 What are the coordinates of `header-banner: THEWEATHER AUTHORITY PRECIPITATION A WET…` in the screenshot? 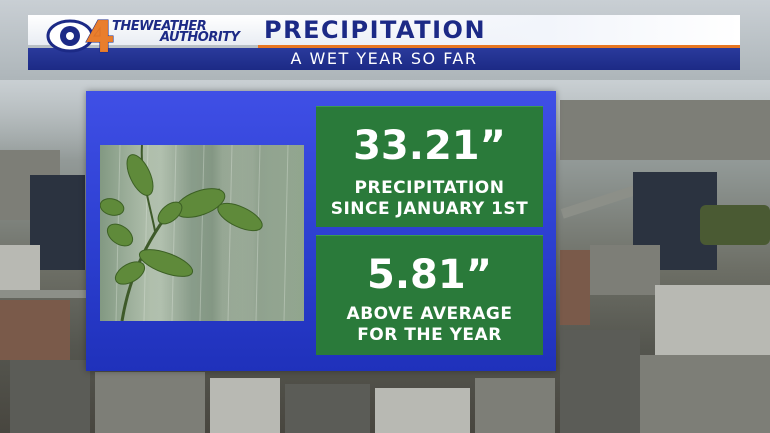 It's located at (384, 43).